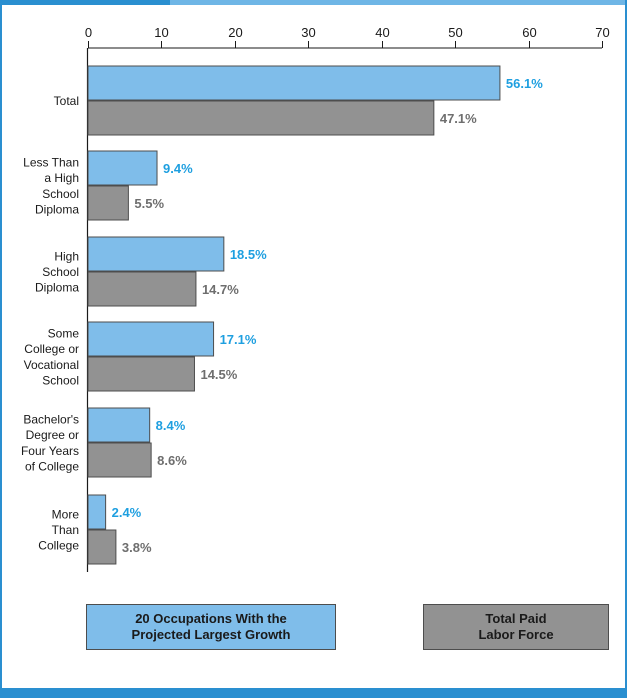 Image resolution: width=627 pixels, height=698 pixels. I want to click on category-label: Bachelor's, so click(51, 420).